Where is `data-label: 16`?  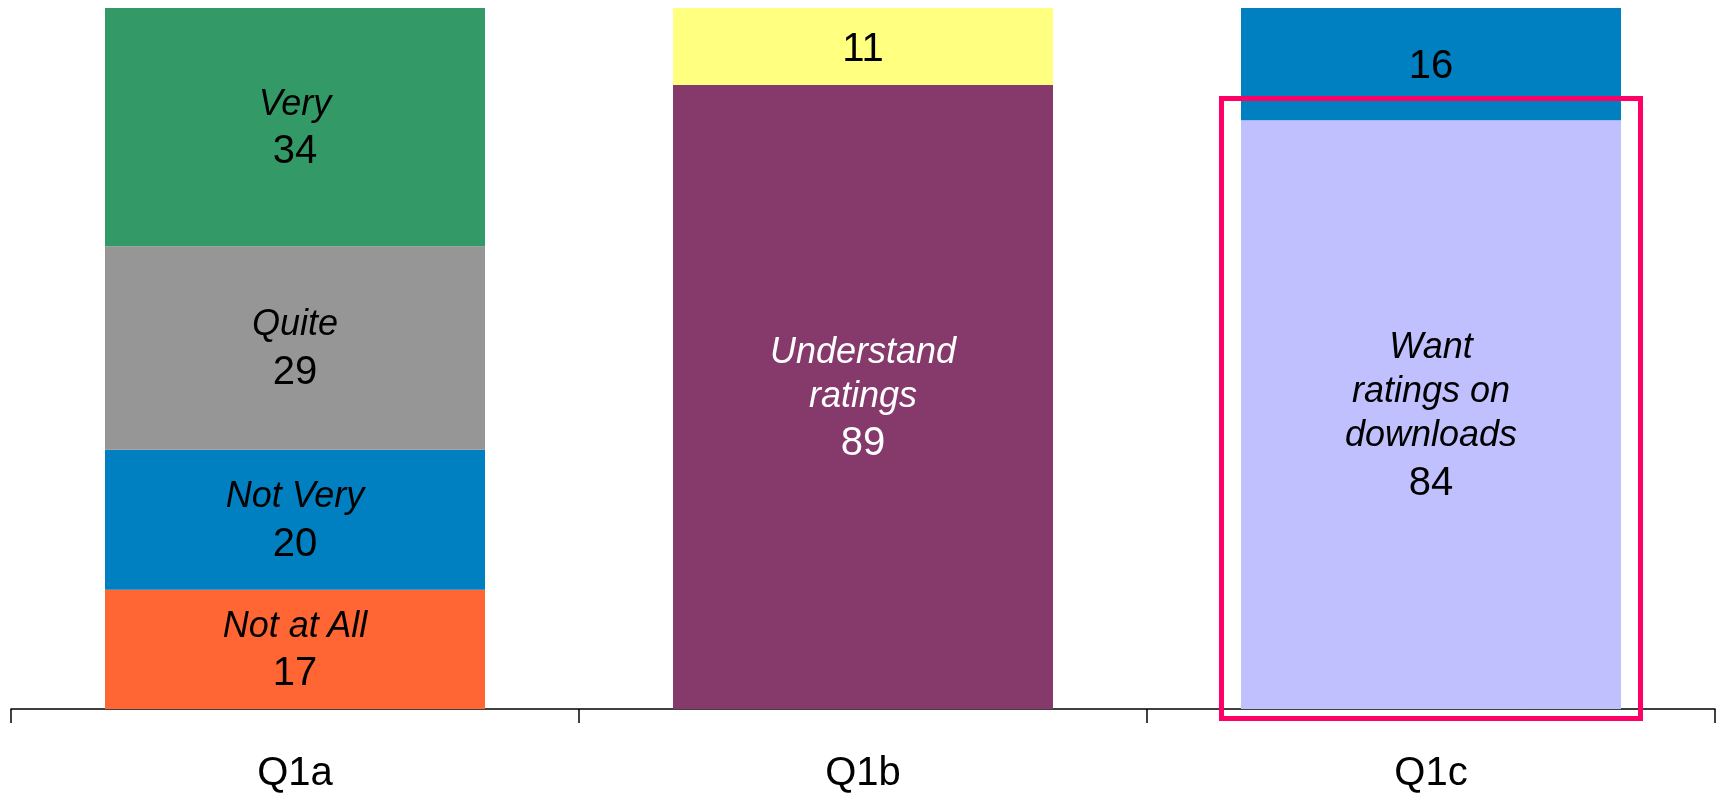 data-label: 16 is located at coordinates (1431, 64).